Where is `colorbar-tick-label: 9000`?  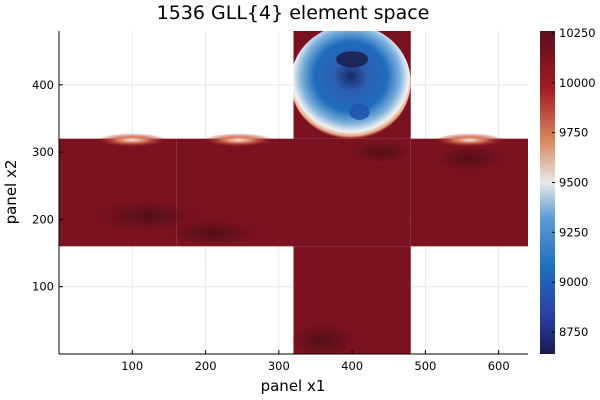 colorbar-tick-label: 9000 is located at coordinates (573, 282).